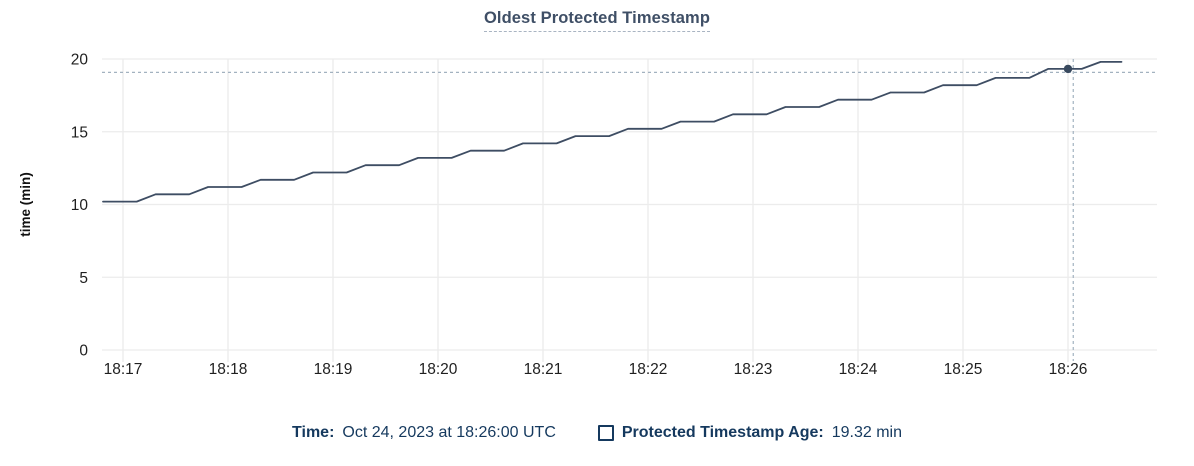 The height and width of the screenshot is (466, 1194). What do you see at coordinates (543, 369) in the screenshot?
I see `x-tick-label: 18:21` at bounding box center [543, 369].